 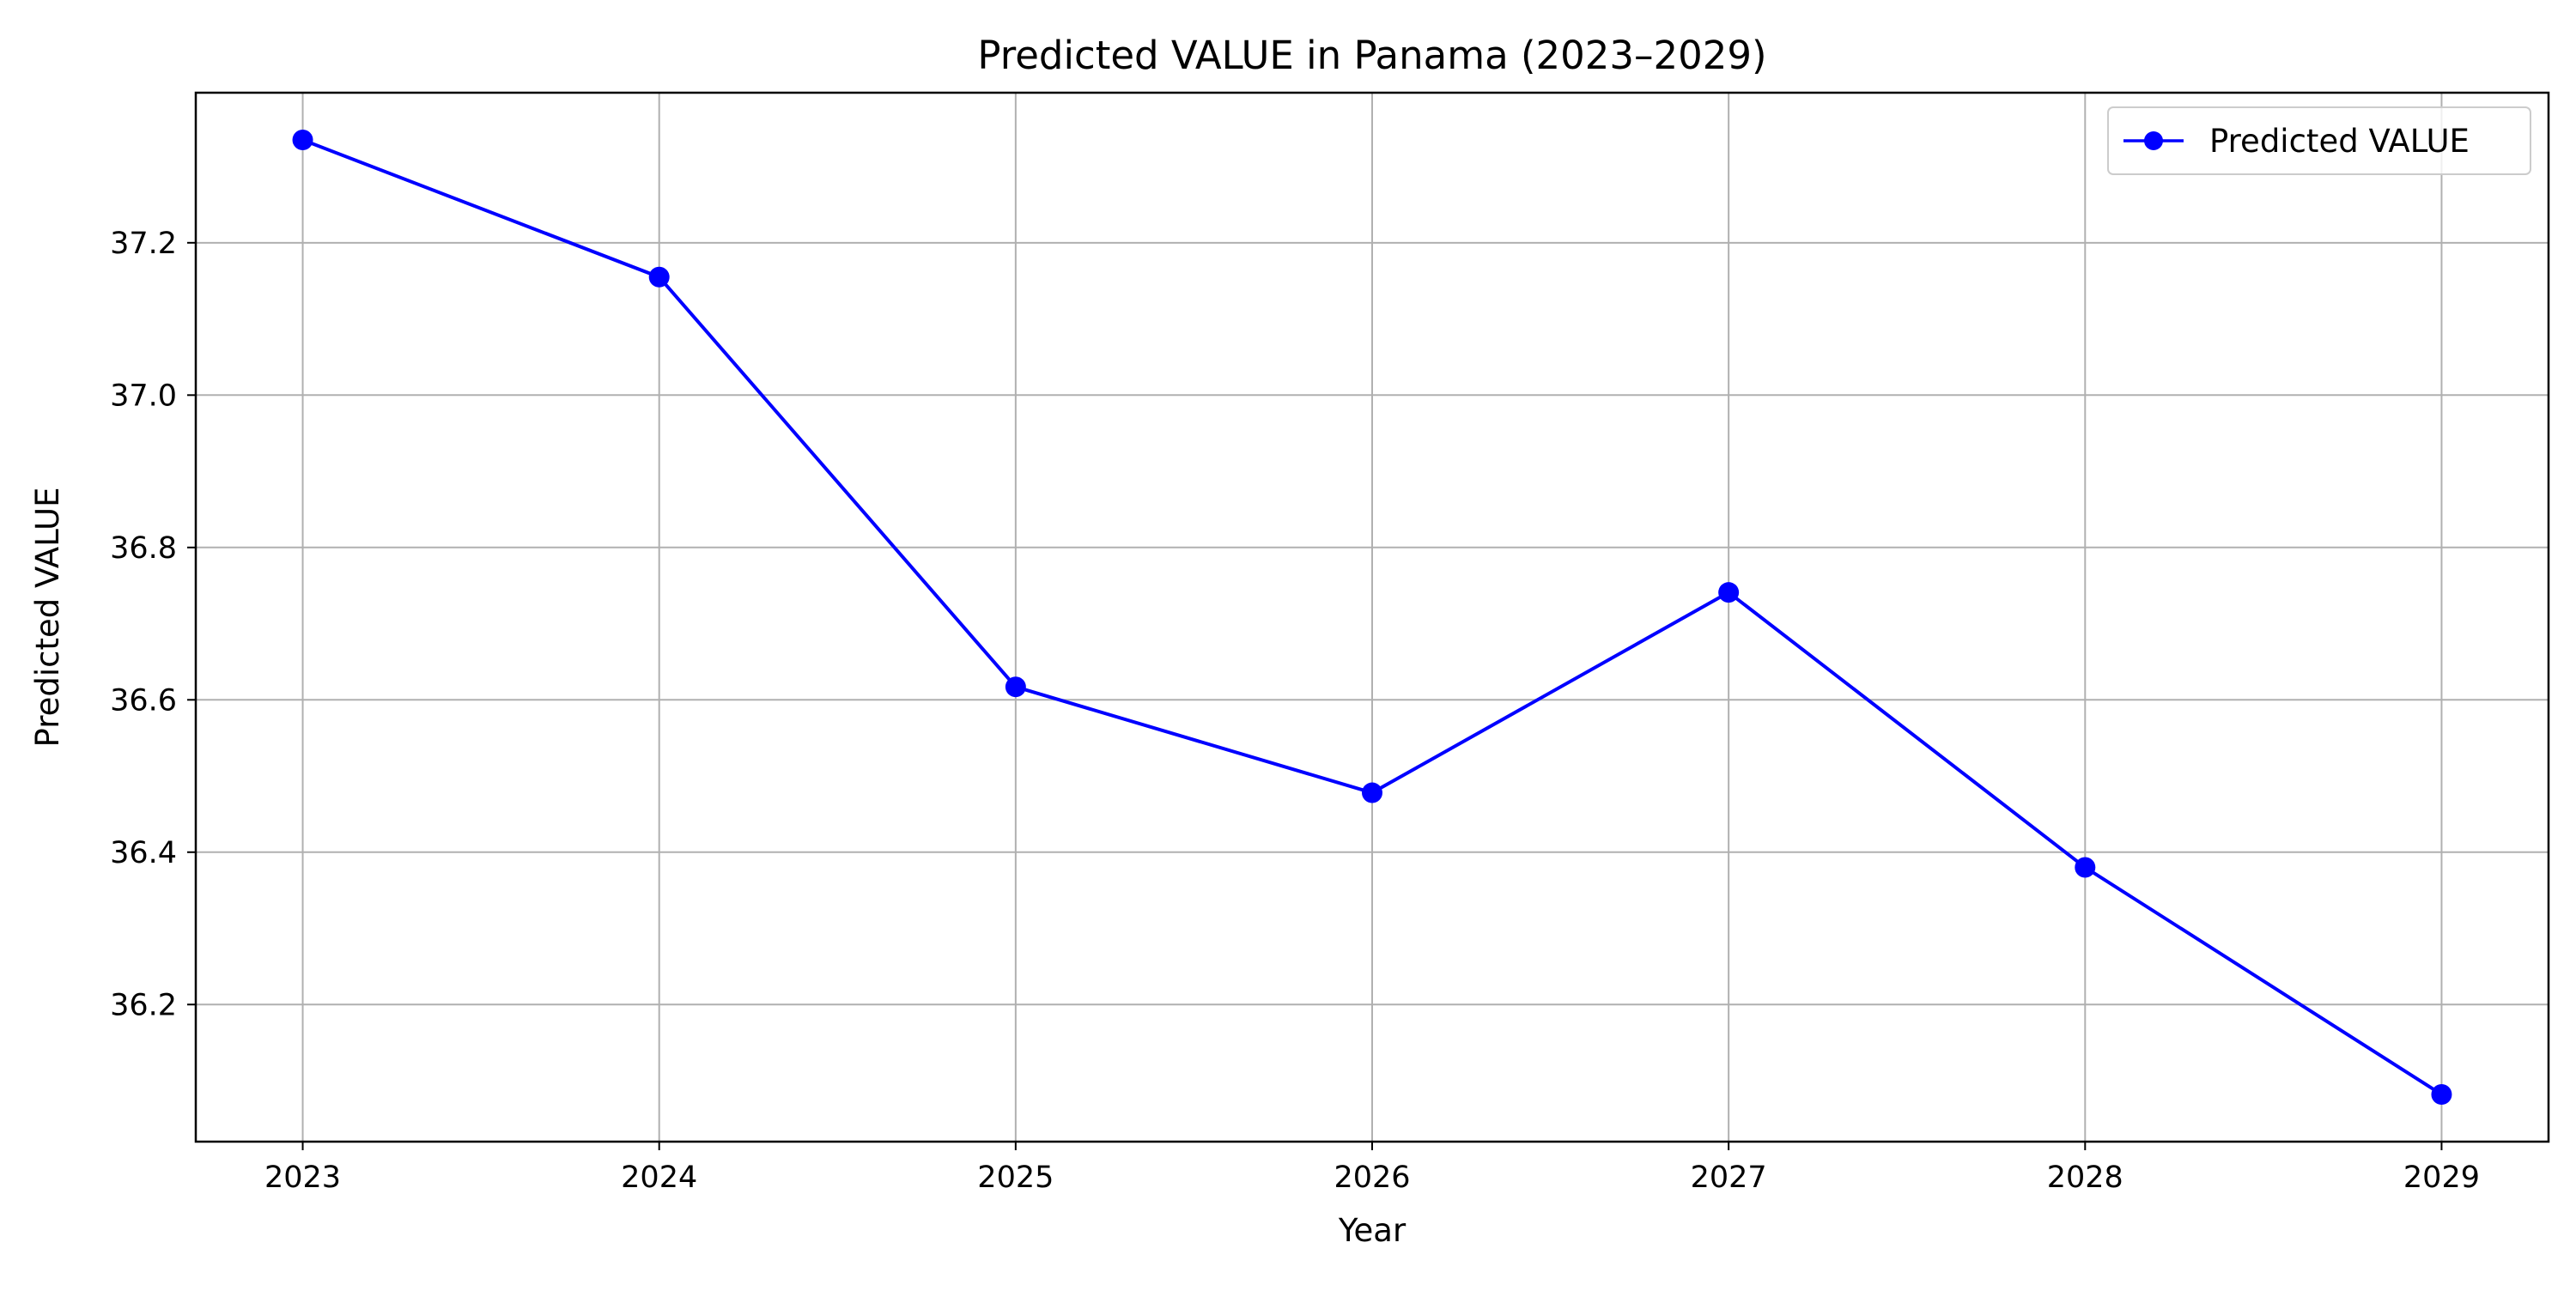 What do you see at coordinates (1372, 1178) in the screenshot?
I see `x-tick-label: 2026` at bounding box center [1372, 1178].